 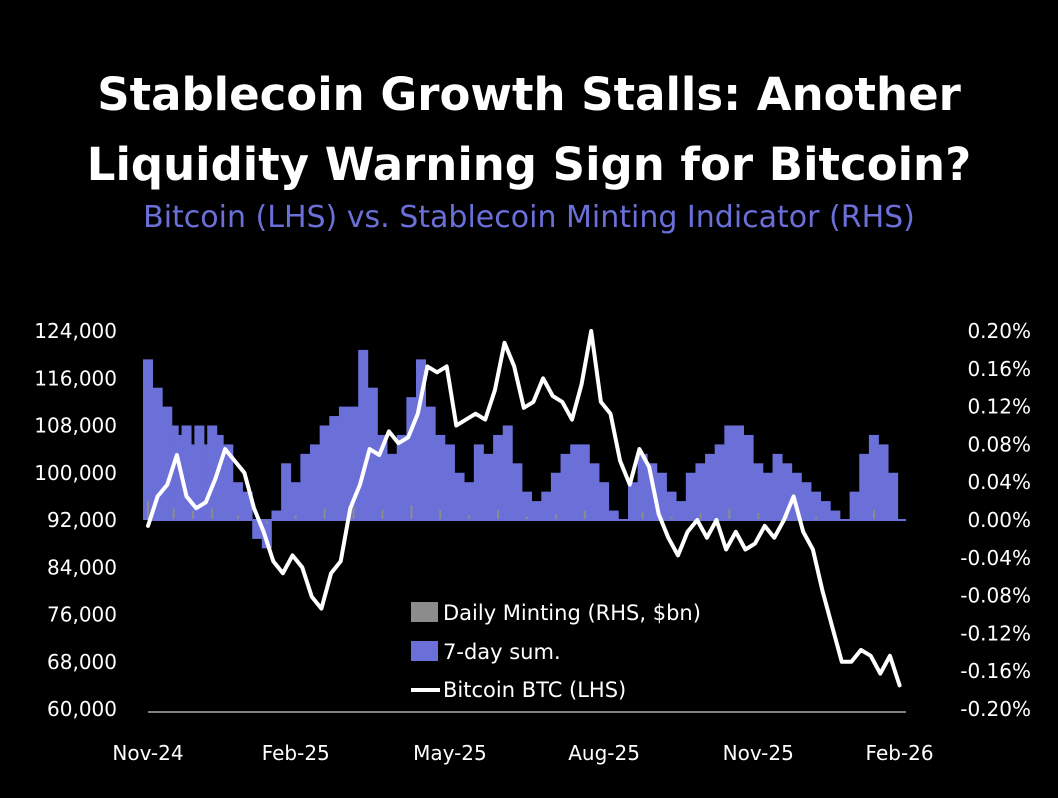 I want to click on right-tick-label: 0.12%, so click(x=999, y=407).